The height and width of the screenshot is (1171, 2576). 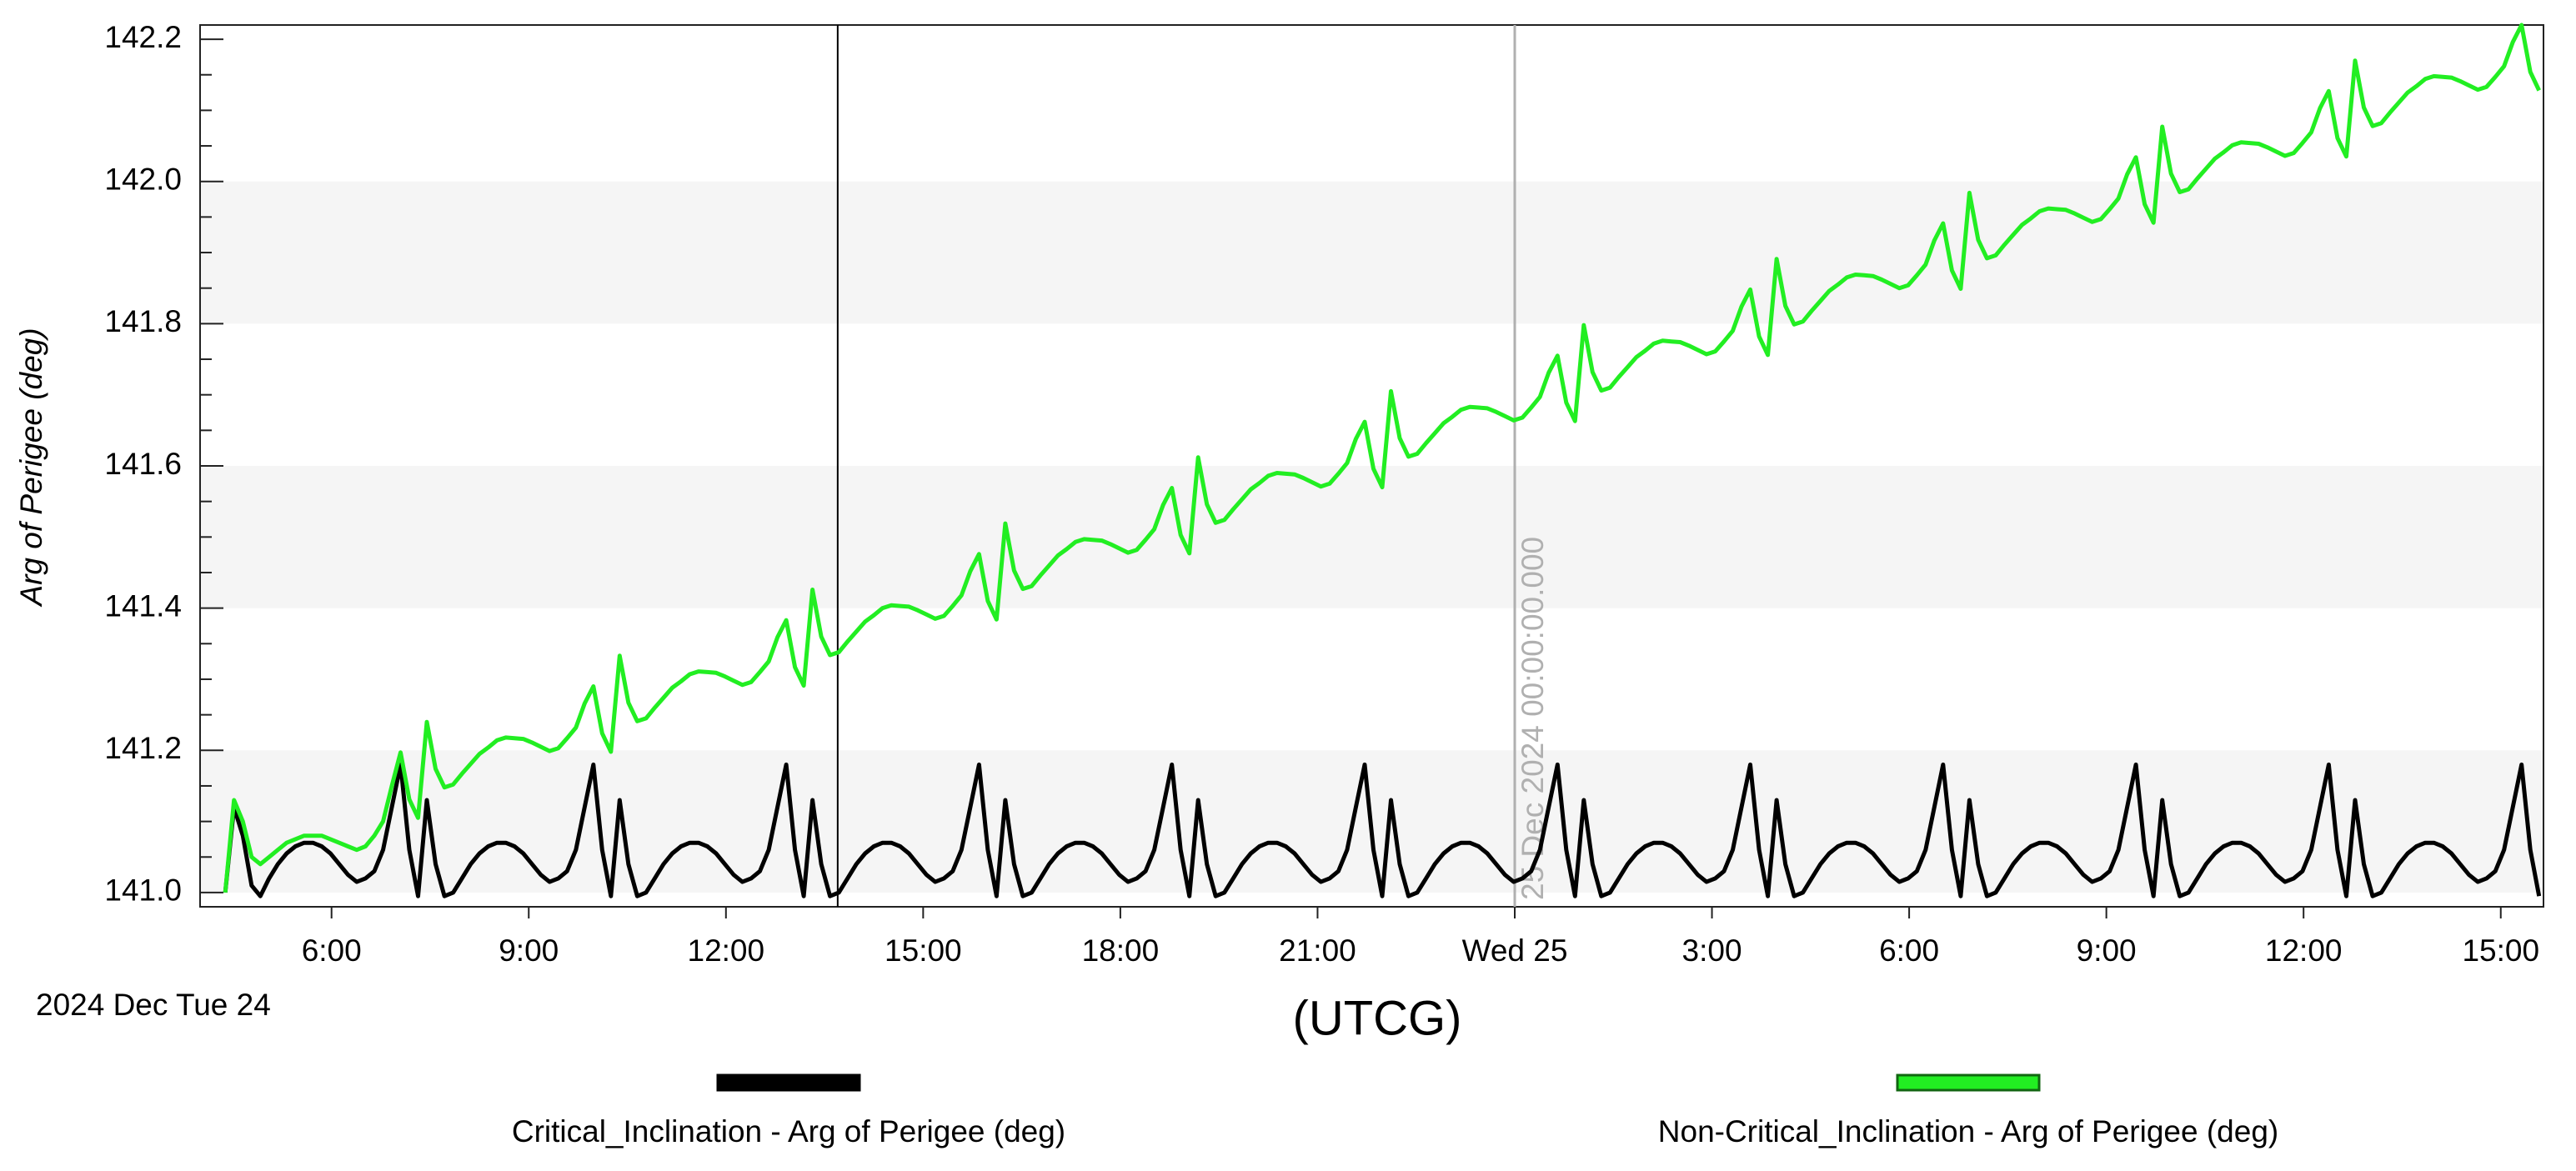 I want to click on x-tick-label: 18:00, so click(x=1121, y=950).